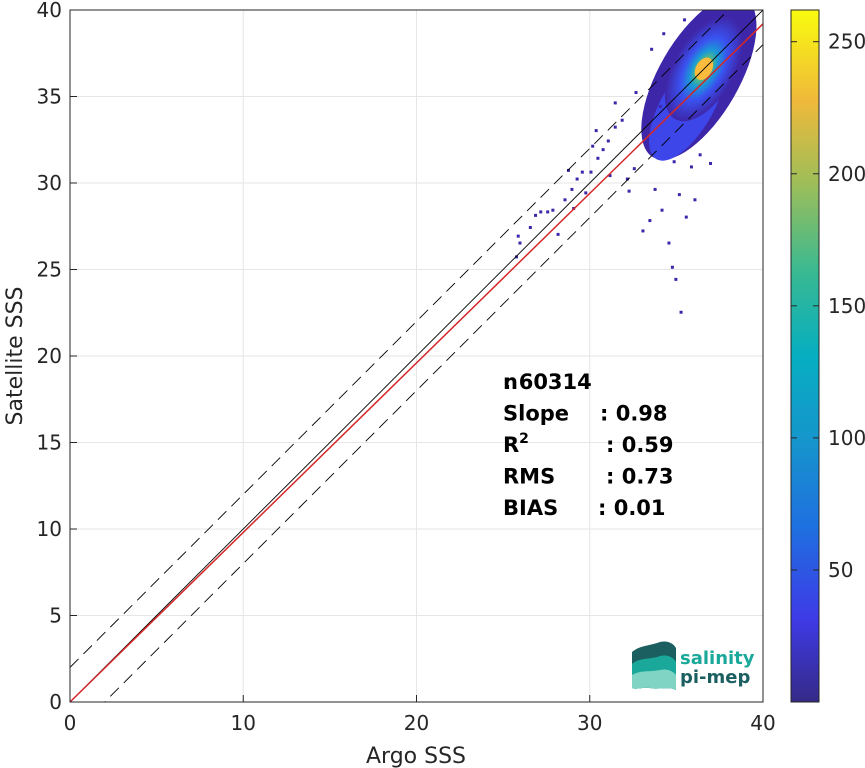  I want to click on x-tick-label: 20, so click(416, 723).